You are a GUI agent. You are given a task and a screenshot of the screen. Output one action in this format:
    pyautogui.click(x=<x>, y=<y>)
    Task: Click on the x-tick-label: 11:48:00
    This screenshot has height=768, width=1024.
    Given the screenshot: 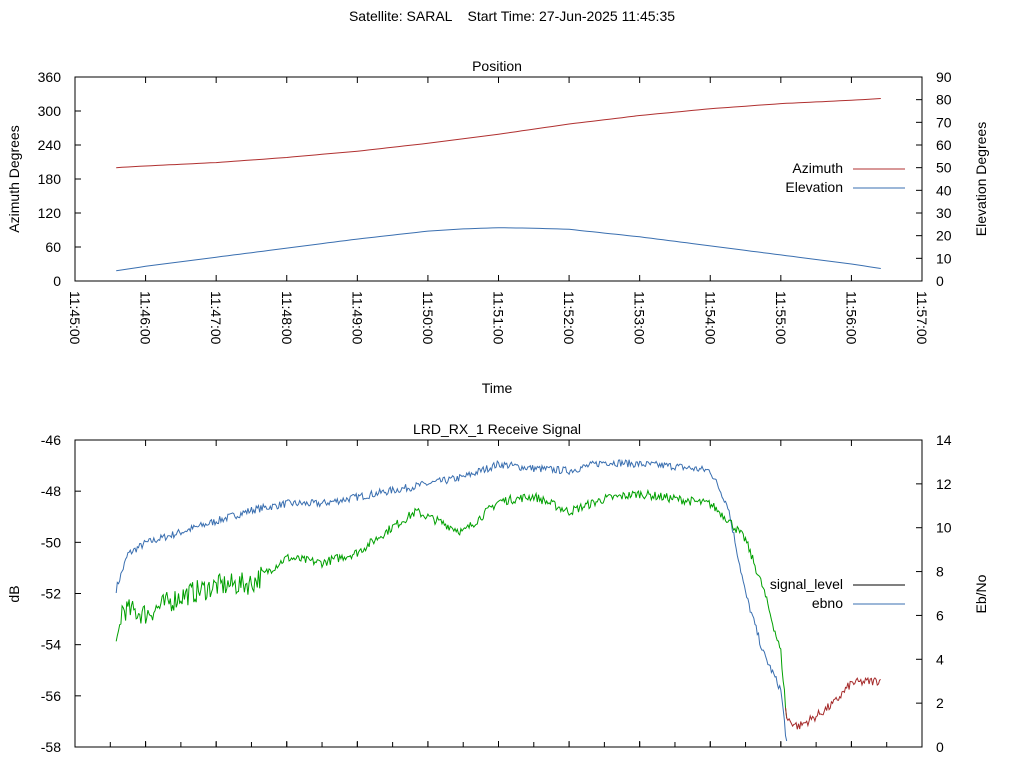 What is the action you would take?
    pyautogui.click(x=287, y=318)
    